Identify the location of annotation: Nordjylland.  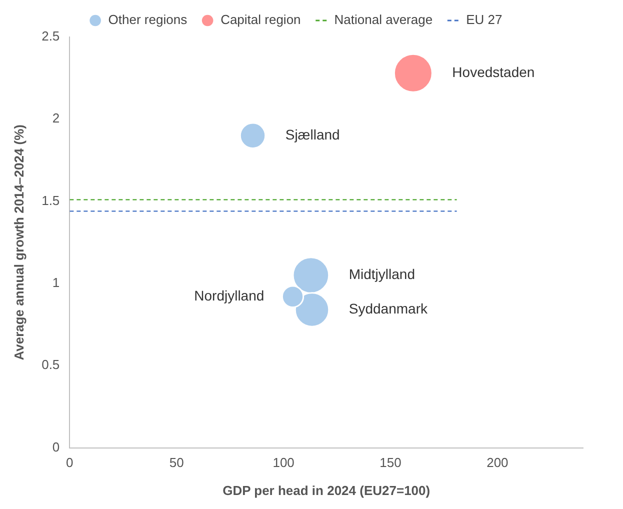
(229, 295).